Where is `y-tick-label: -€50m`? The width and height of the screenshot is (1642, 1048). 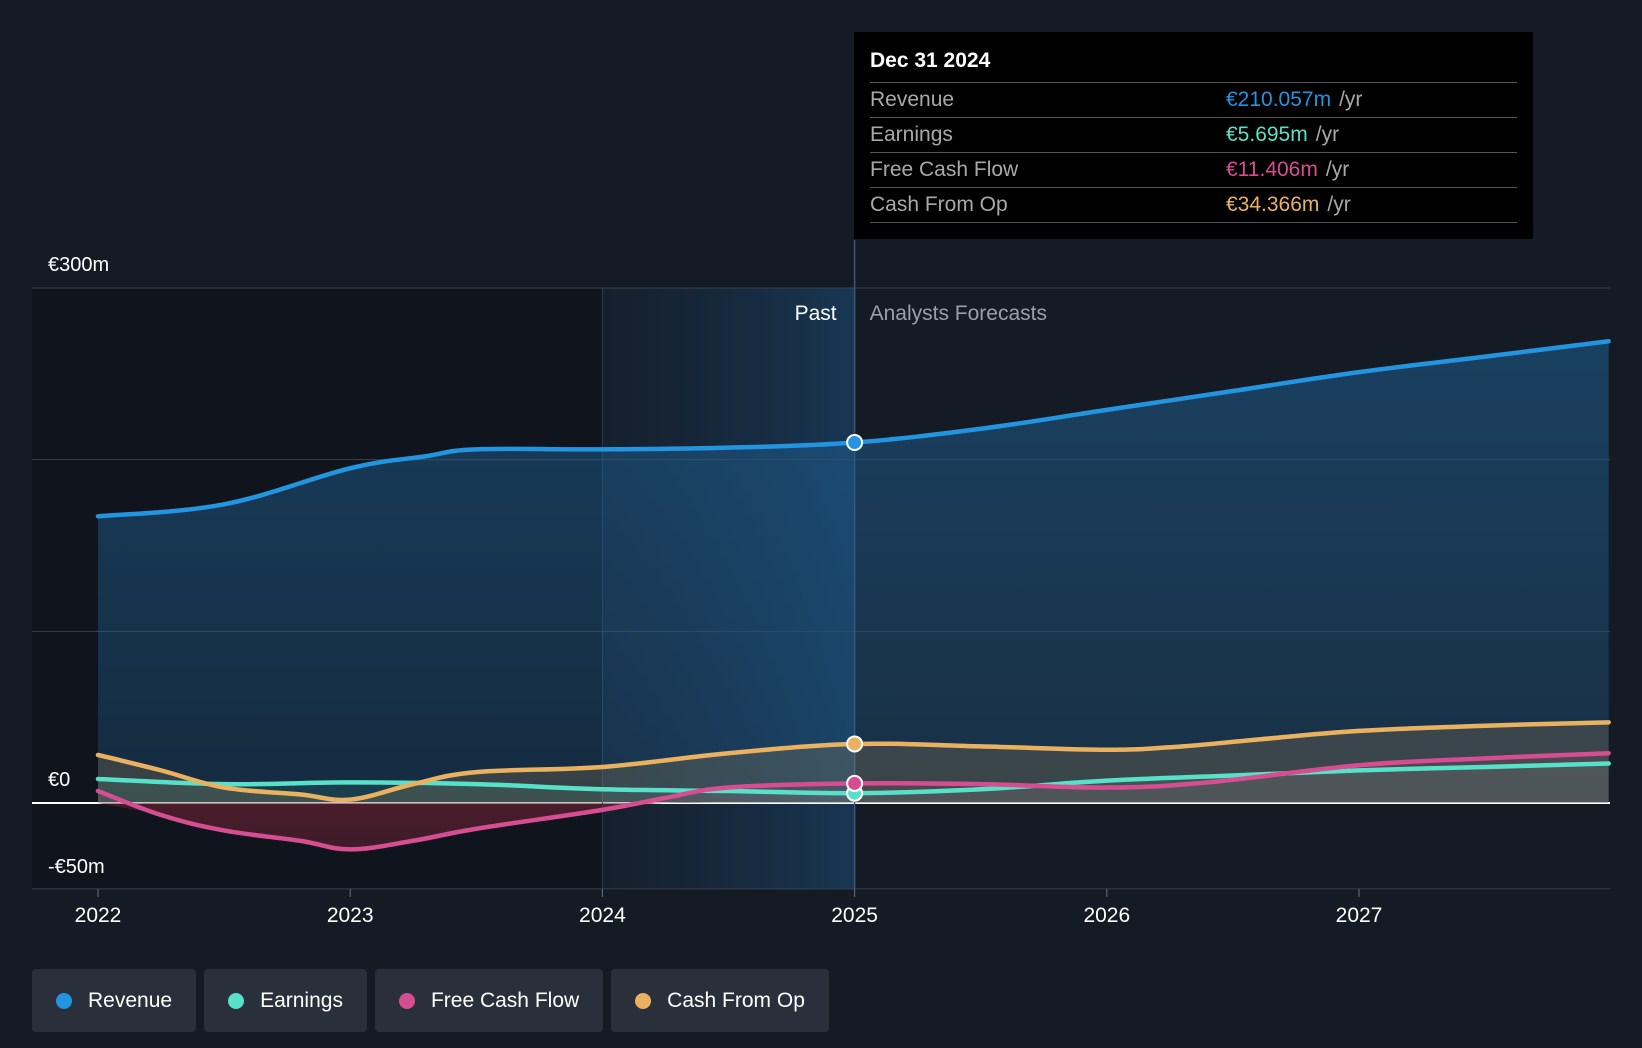 y-tick-label: -€50m is located at coordinates (76, 867).